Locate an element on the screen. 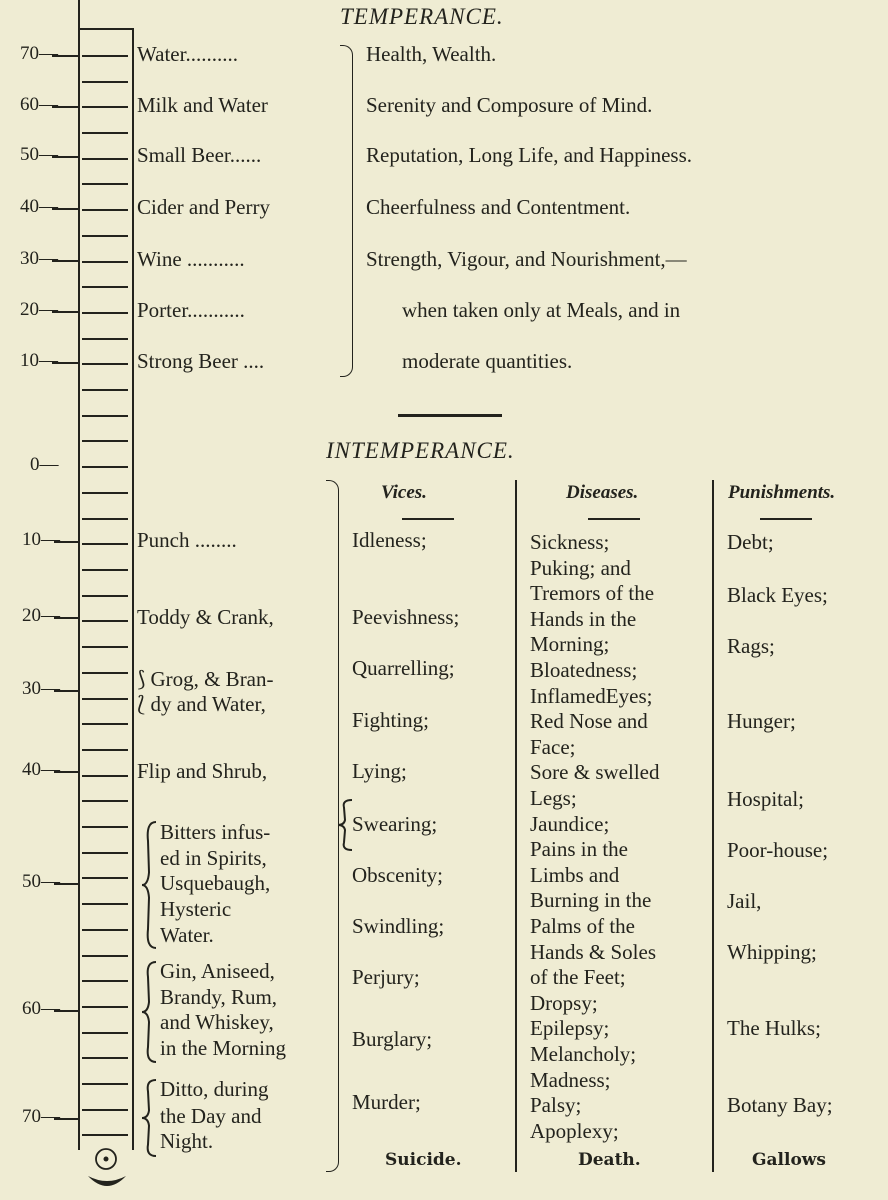  disease-label: Hands in the is located at coordinates (583, 618).